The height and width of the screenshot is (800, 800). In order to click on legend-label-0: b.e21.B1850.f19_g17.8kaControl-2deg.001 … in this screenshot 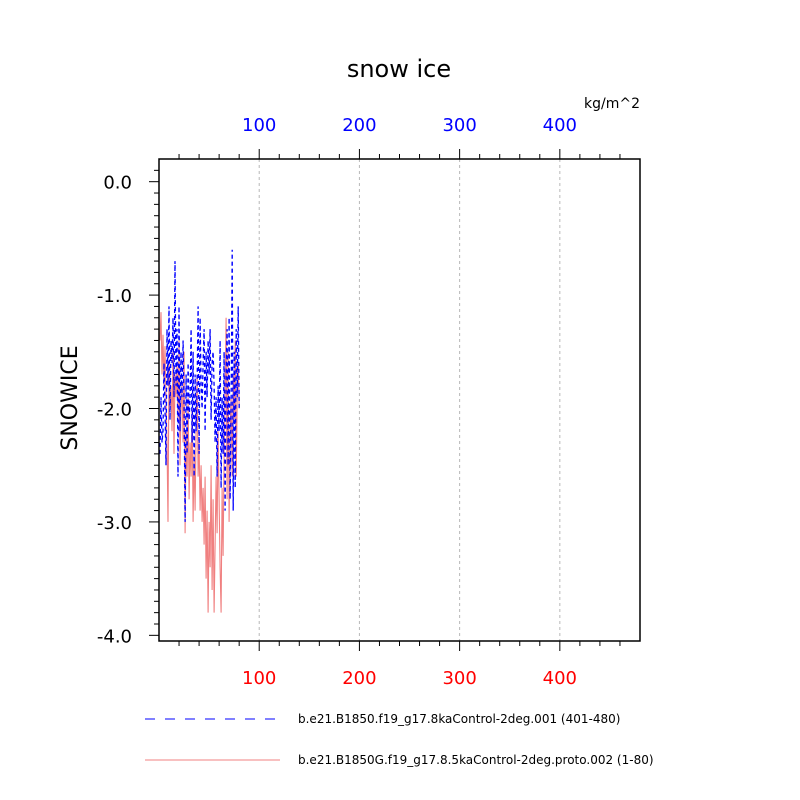, I will do `click(459, 719)`.